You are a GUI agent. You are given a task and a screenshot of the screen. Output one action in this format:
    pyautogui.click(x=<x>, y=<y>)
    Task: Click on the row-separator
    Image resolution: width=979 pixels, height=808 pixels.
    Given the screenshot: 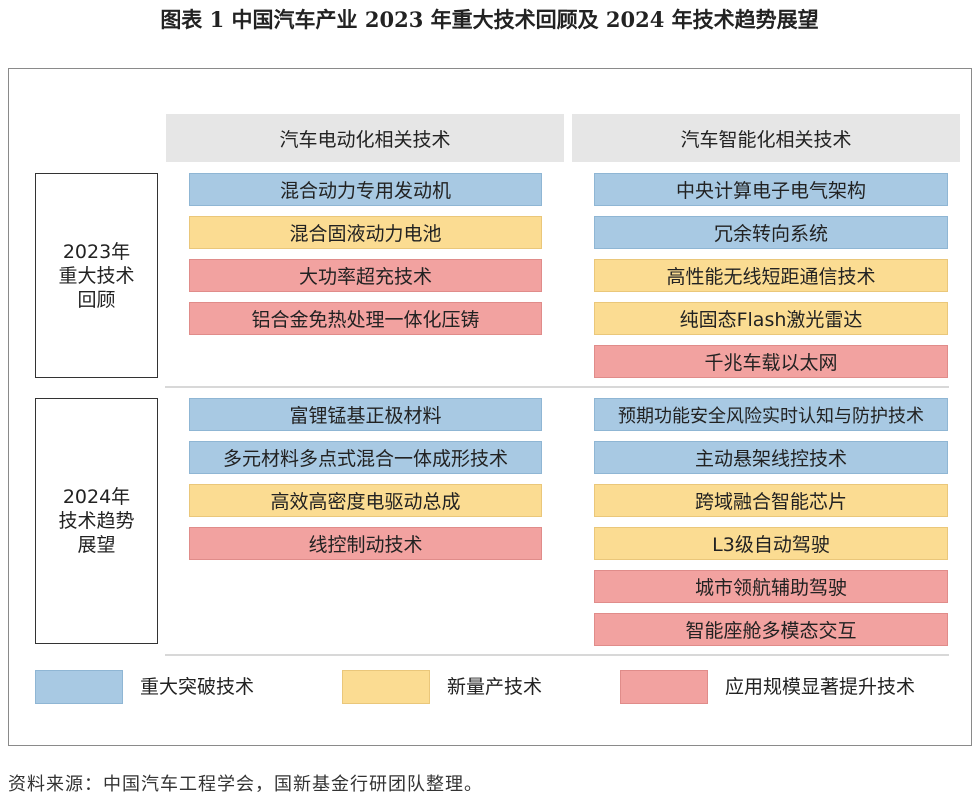 What is the action you would take?
    pyautogui.click(x=557, y=387)
    